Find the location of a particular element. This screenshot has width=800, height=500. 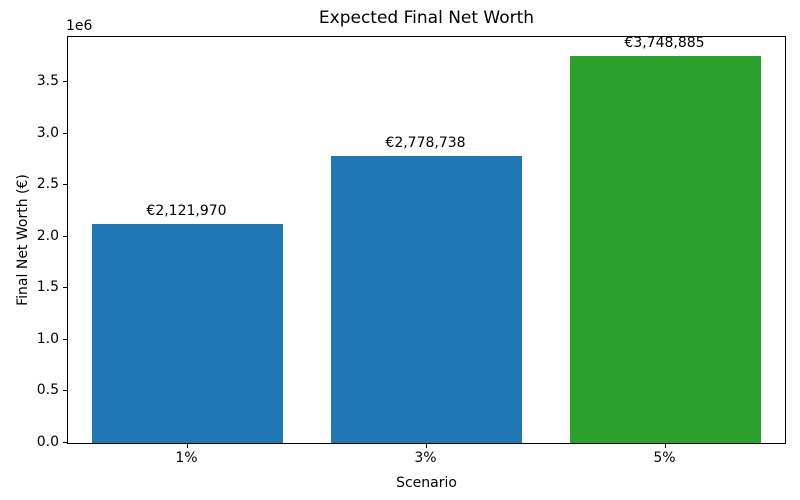

x-tick-label: 3% is located at coordinates (425, 458).